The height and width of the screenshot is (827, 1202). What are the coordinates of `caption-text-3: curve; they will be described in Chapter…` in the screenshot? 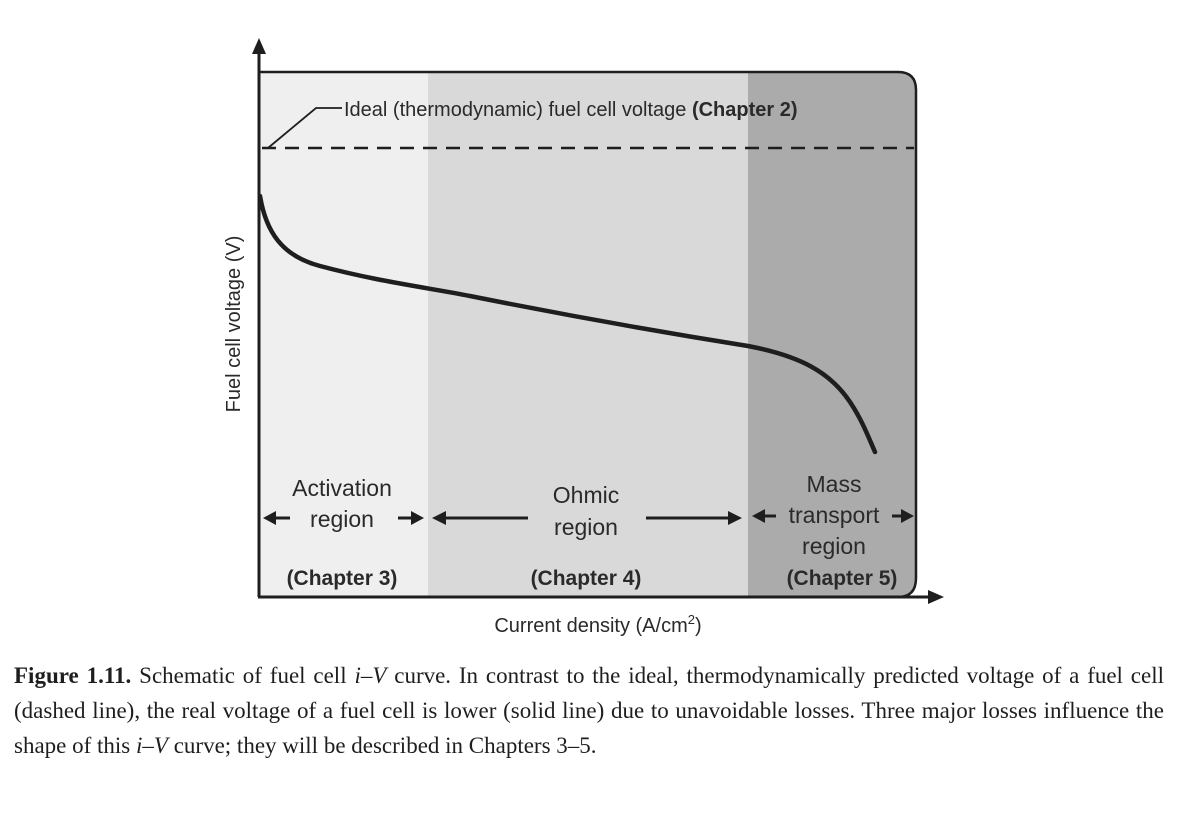 It's located at (382, 745).